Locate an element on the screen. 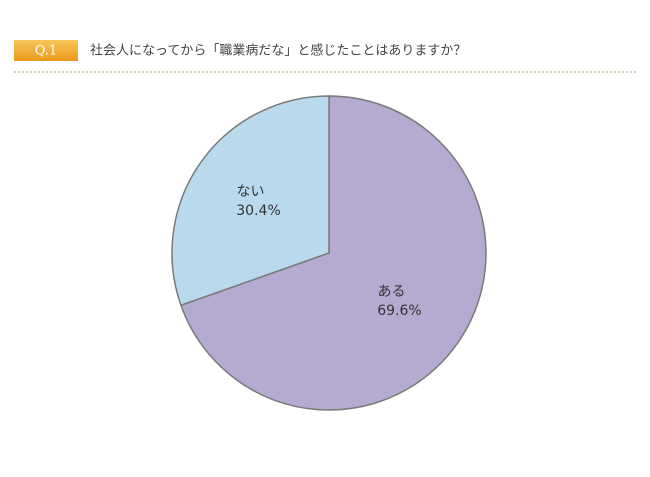 Image resolution: width=650 pixels, height=477 pixels. question-number: Q.1 is located at coordinates (46, 51).